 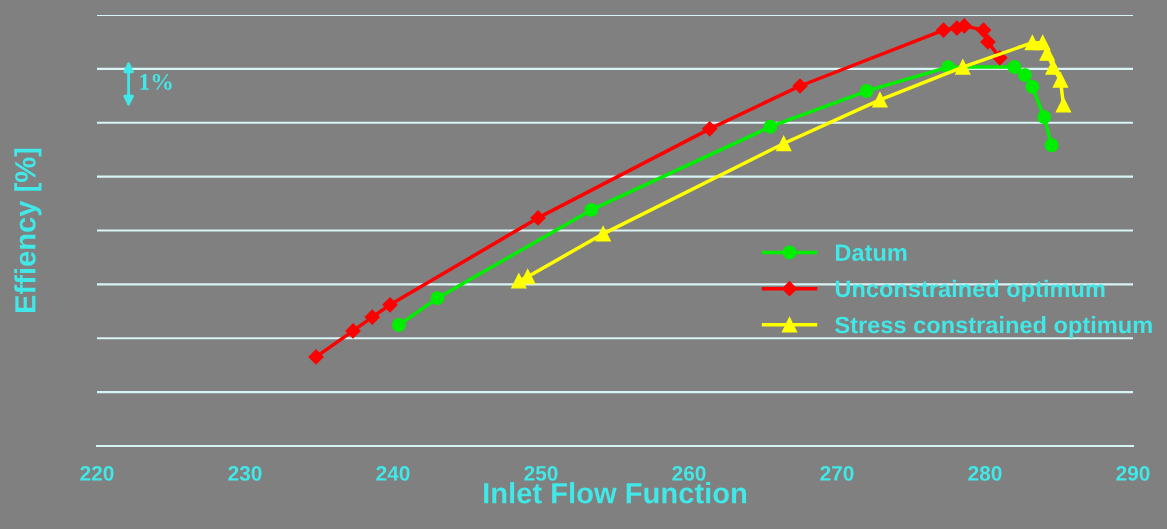 What do you see at coordinates (245, 473) in the screenshot?
I see `x-tick-label: 230` at bounding box center [245, 473].